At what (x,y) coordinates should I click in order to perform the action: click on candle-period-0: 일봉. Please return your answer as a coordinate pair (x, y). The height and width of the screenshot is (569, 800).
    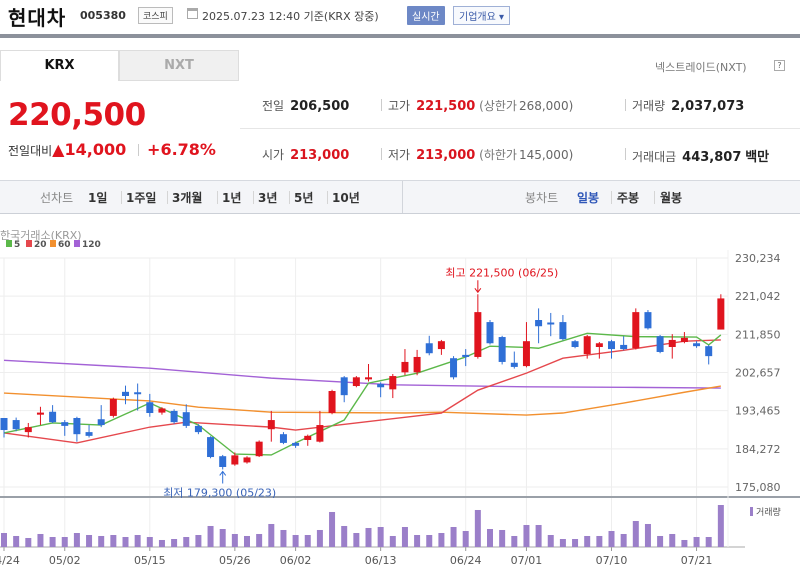
    Looking at the image, I should click on (588, 198).